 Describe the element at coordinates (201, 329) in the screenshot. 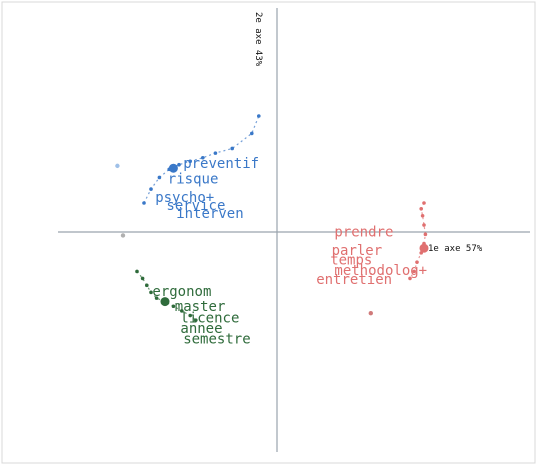

I see `term-label: annee` at that location.